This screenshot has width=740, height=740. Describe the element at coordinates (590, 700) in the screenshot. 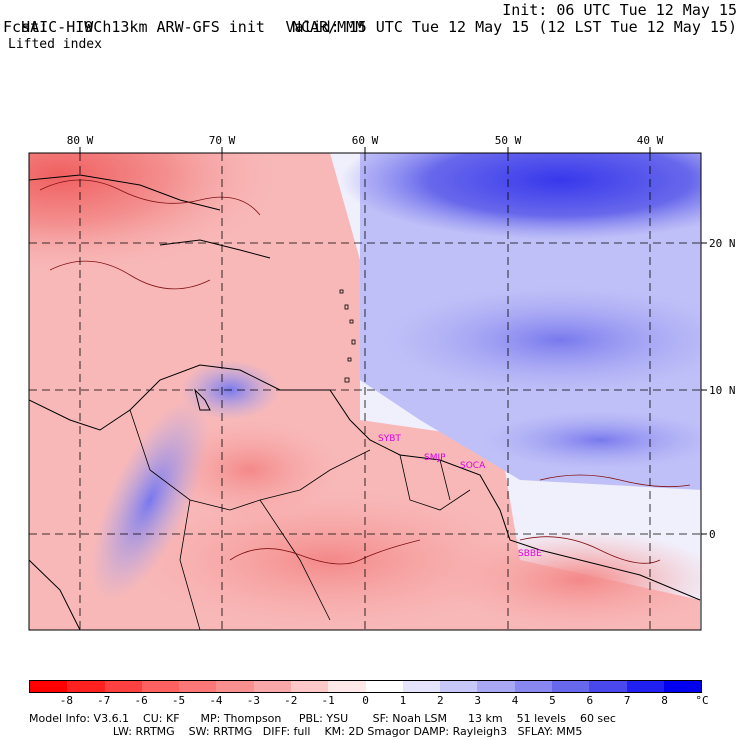

I see `colorbar-tick-label: 6` at that location.